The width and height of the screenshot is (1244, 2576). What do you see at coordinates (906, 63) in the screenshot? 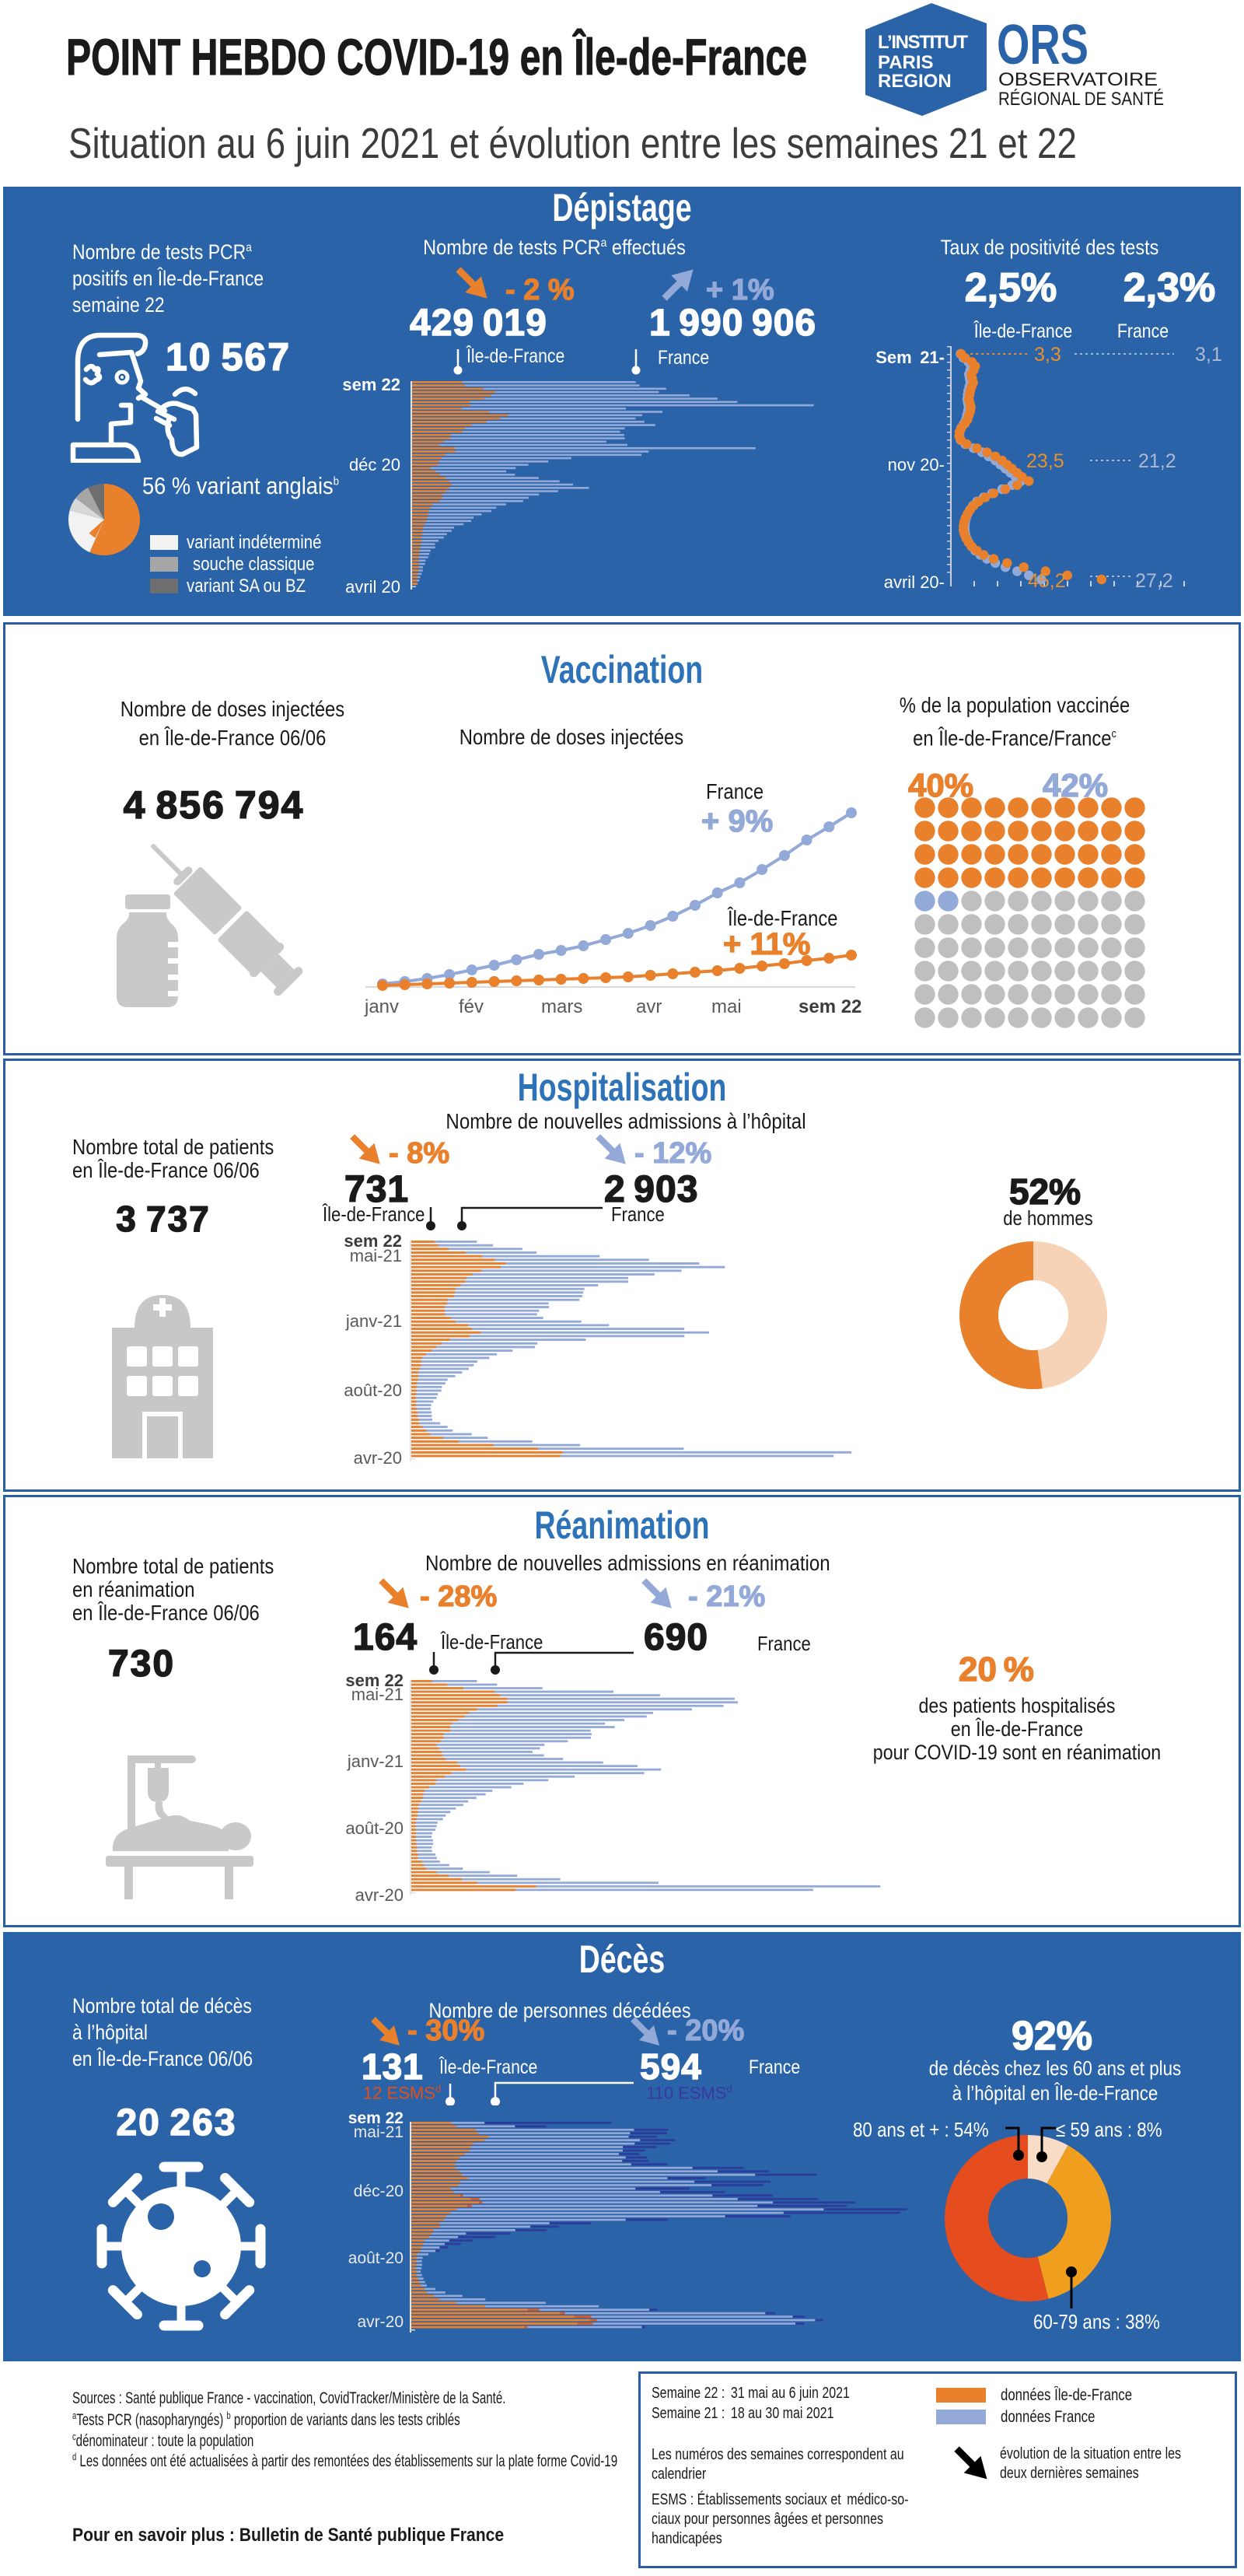
I see `svg-text: PARIS` at bounding box center [906, 63].